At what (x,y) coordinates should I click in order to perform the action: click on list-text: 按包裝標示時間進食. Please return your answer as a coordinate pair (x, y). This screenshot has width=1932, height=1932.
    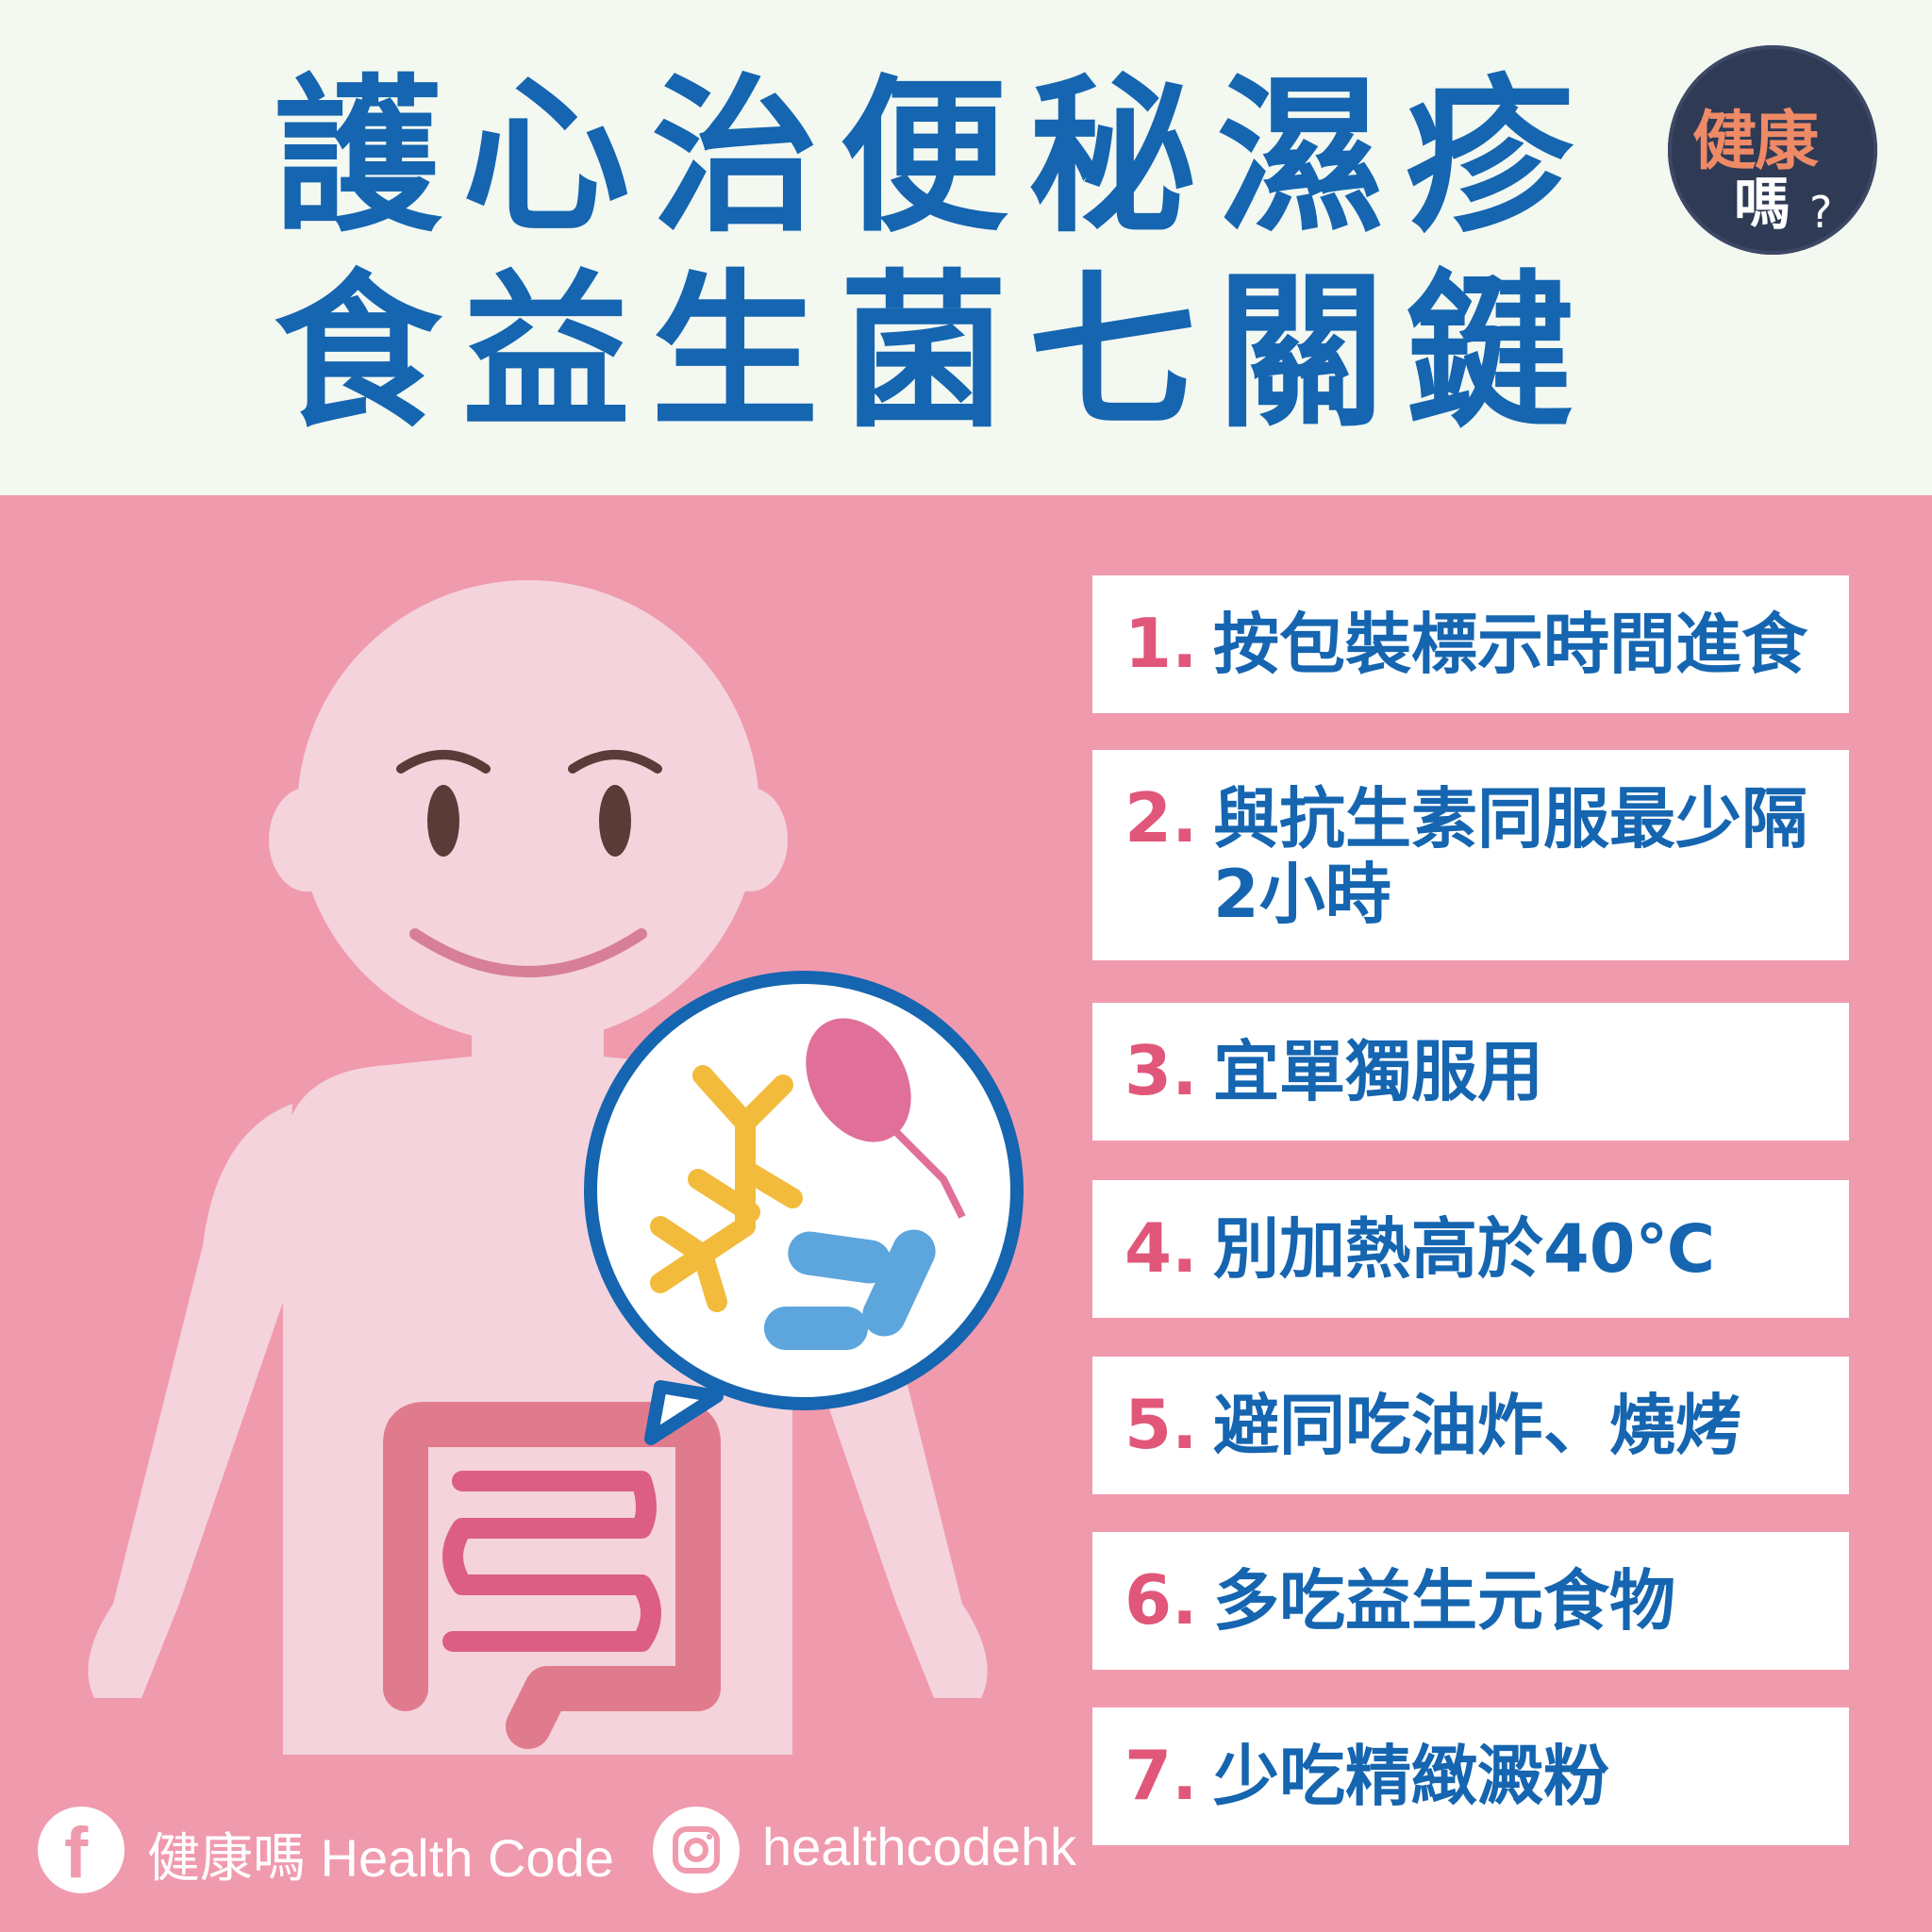
    Looking at the image, I should click on (1510, 644).